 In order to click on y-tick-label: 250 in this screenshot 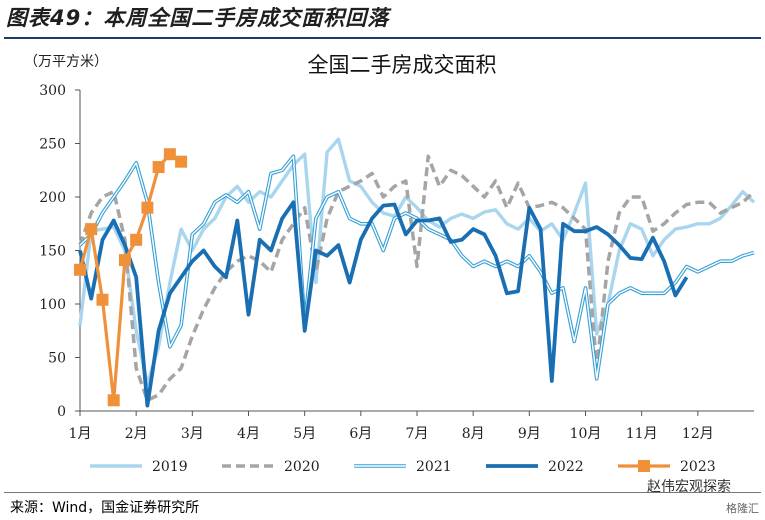, I will do `click(52, 145)`.